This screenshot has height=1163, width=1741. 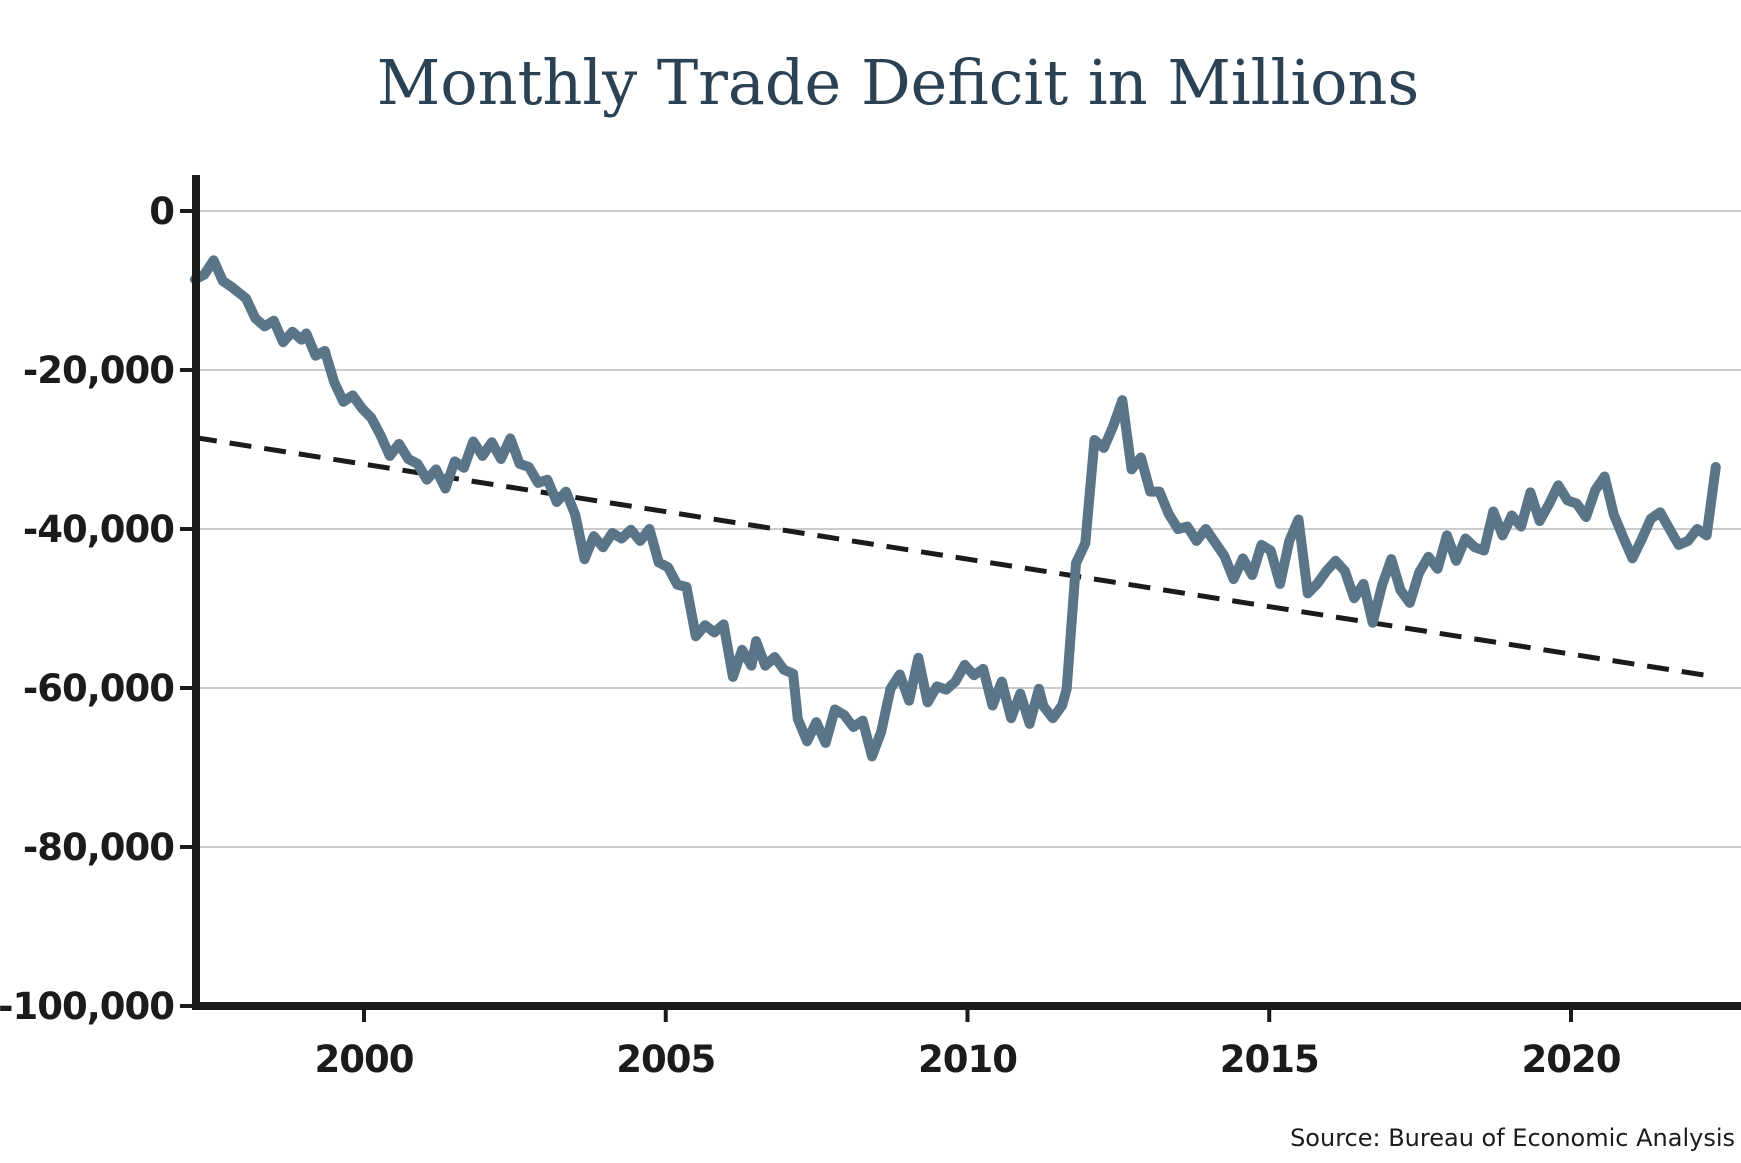 What do you see at coordinates (1512, 1138) in the screenshot?
I see `source-note: Source: Bureau of Economic Analysis` at bounding box center [1512, 1138].